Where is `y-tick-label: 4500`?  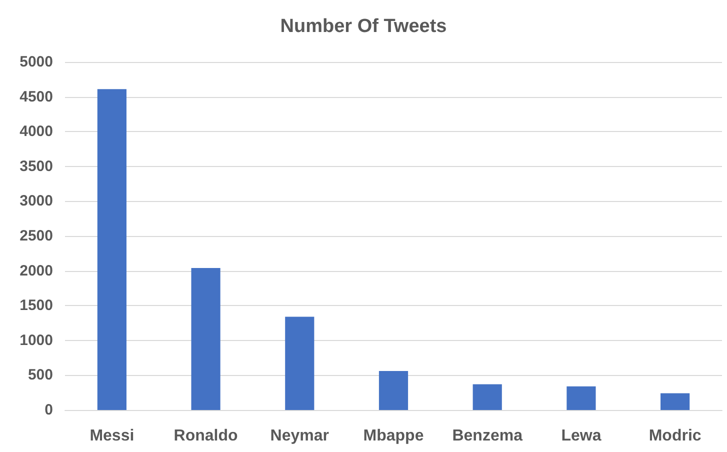
y-tick-label: 4500 is located at coordinates (36, 97).